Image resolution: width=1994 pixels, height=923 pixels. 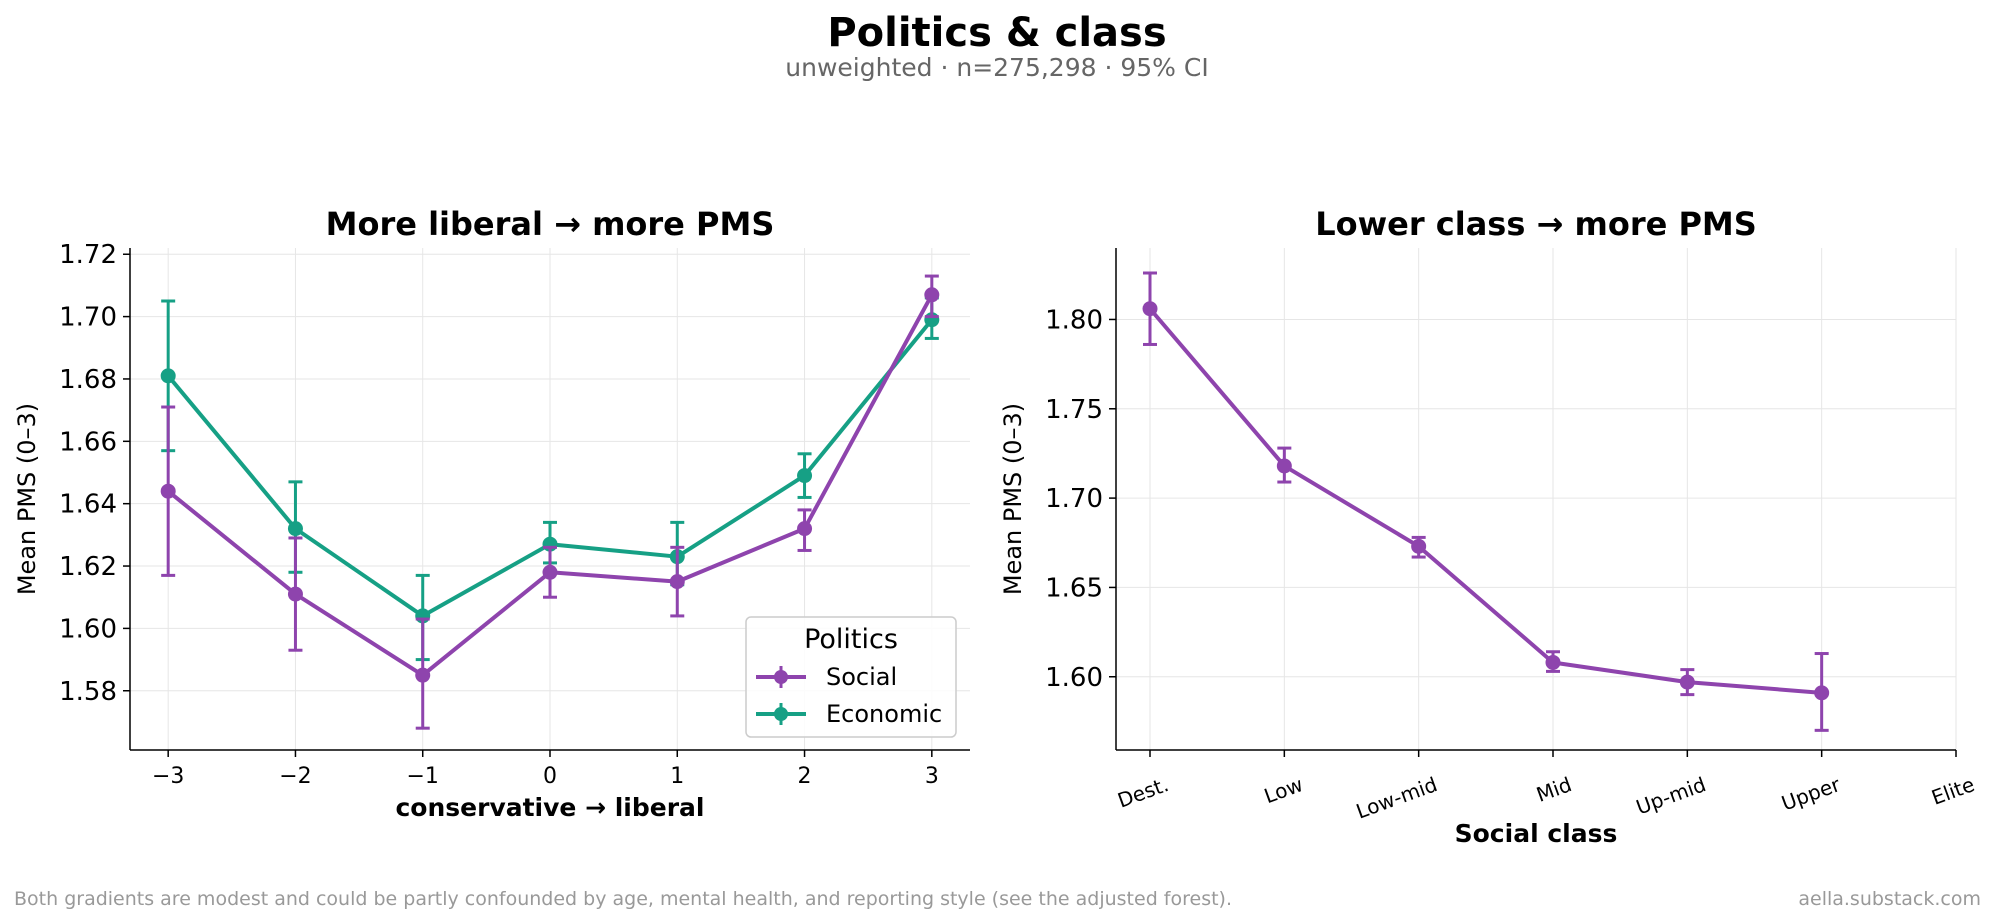 What do you see at coordinates (1142, 792) in the screenshot?
I see `right-x-tick-label: Dest.` at bounding box center [1142, 792].